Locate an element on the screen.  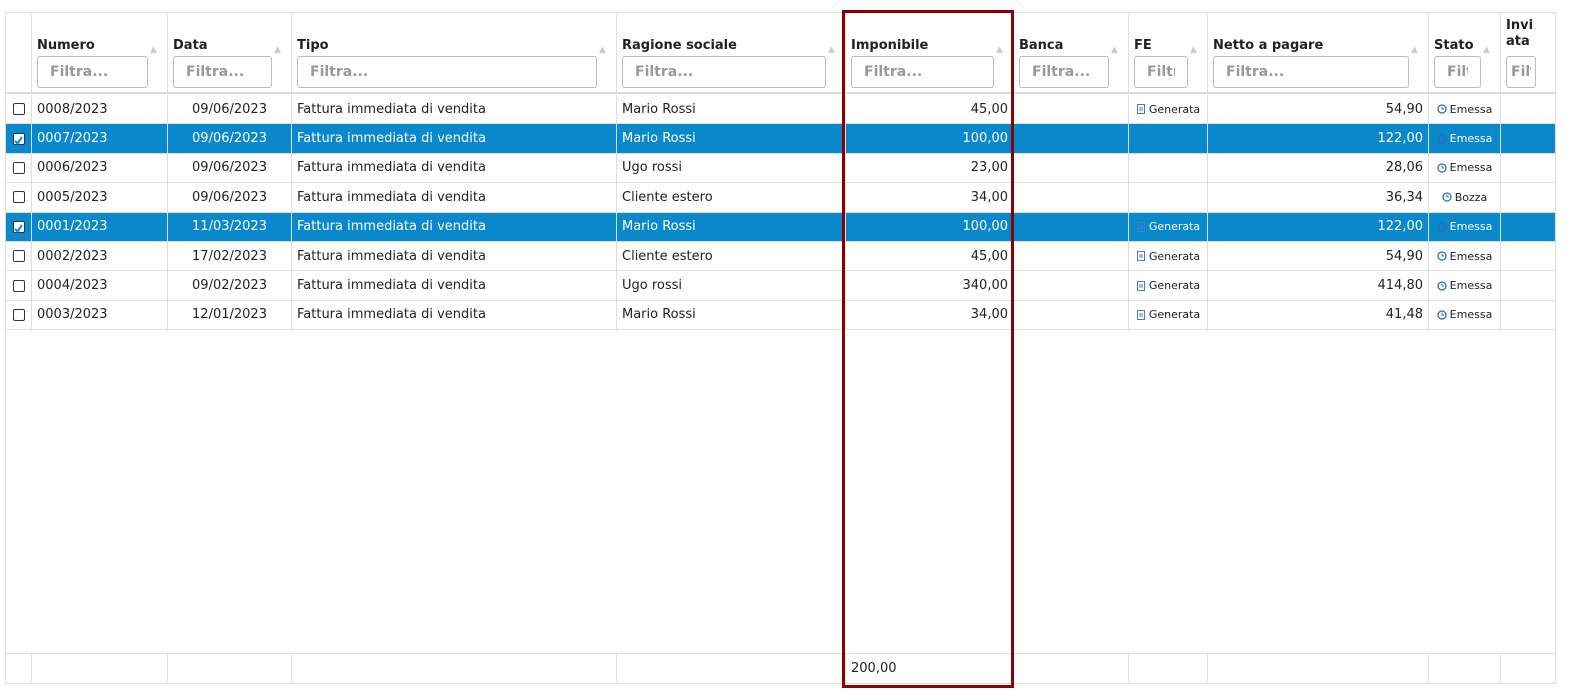
cell-text: 09/02/2023 is located at coordinates (229, 286).